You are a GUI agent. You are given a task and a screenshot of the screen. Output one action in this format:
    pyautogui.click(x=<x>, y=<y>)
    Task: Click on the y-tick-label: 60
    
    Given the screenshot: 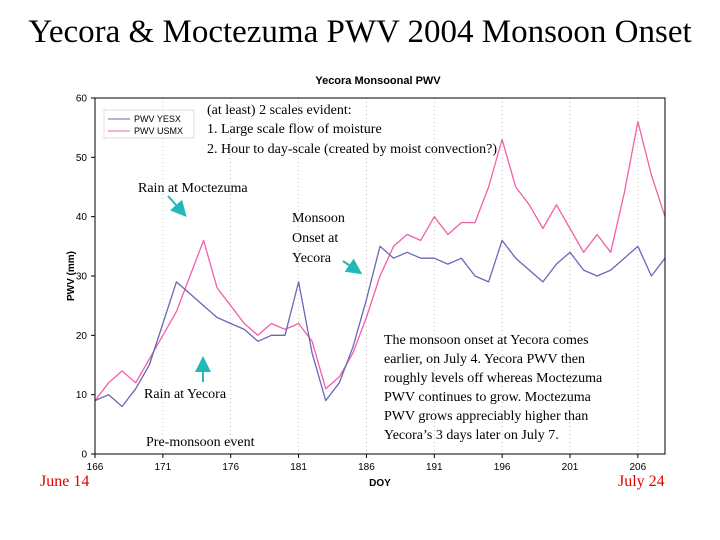 What is the action you would take?
    pyautogui.click(x=82, y=99)
    